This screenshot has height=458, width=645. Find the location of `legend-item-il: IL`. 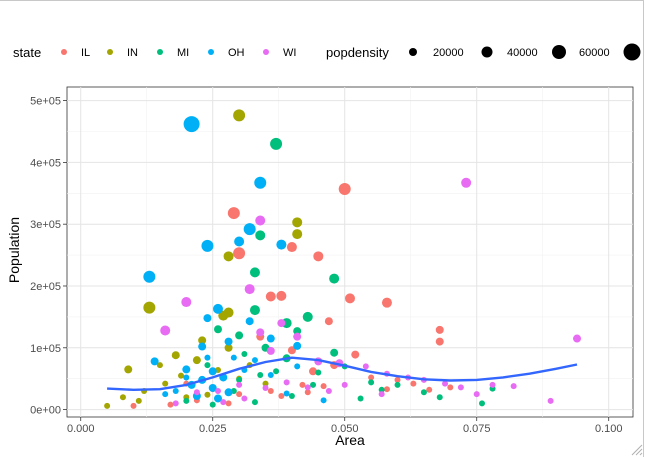

legend-item-il: IL is located at coordinates (75, 53).